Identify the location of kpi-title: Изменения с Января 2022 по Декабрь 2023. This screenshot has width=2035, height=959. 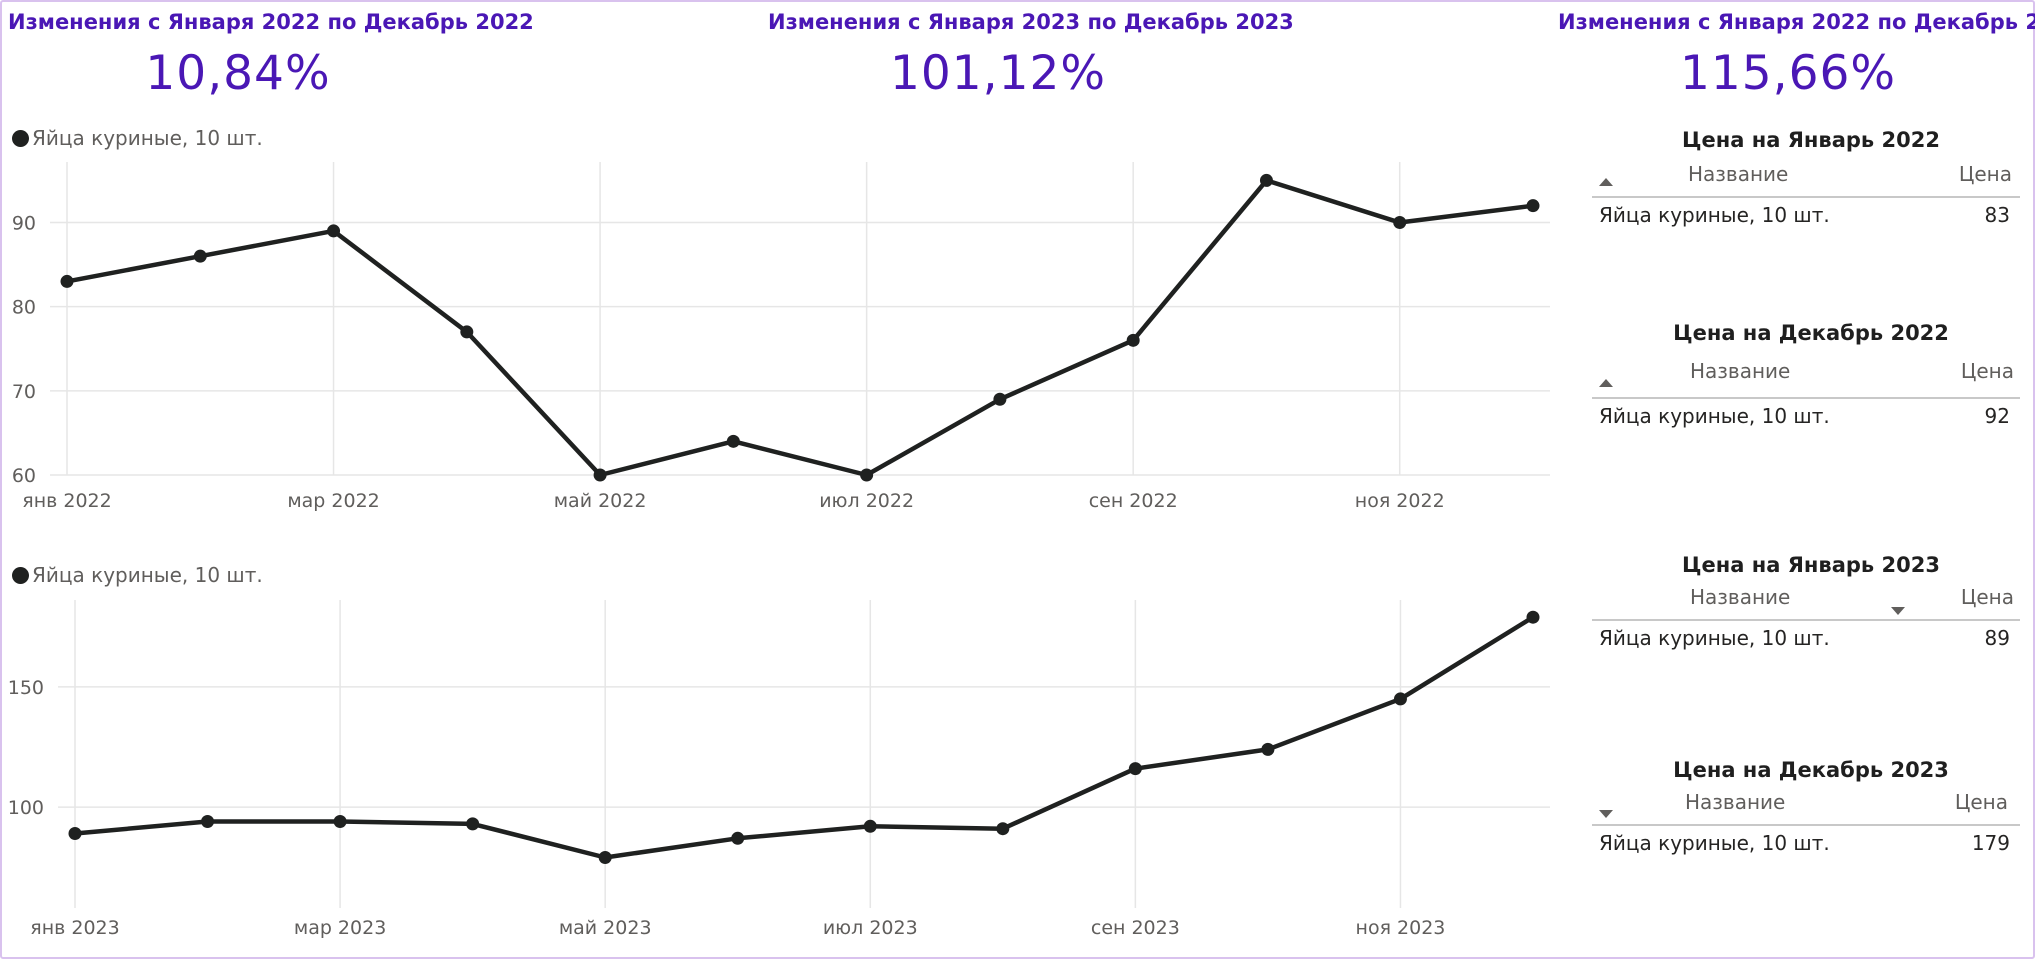
(1796, 22).